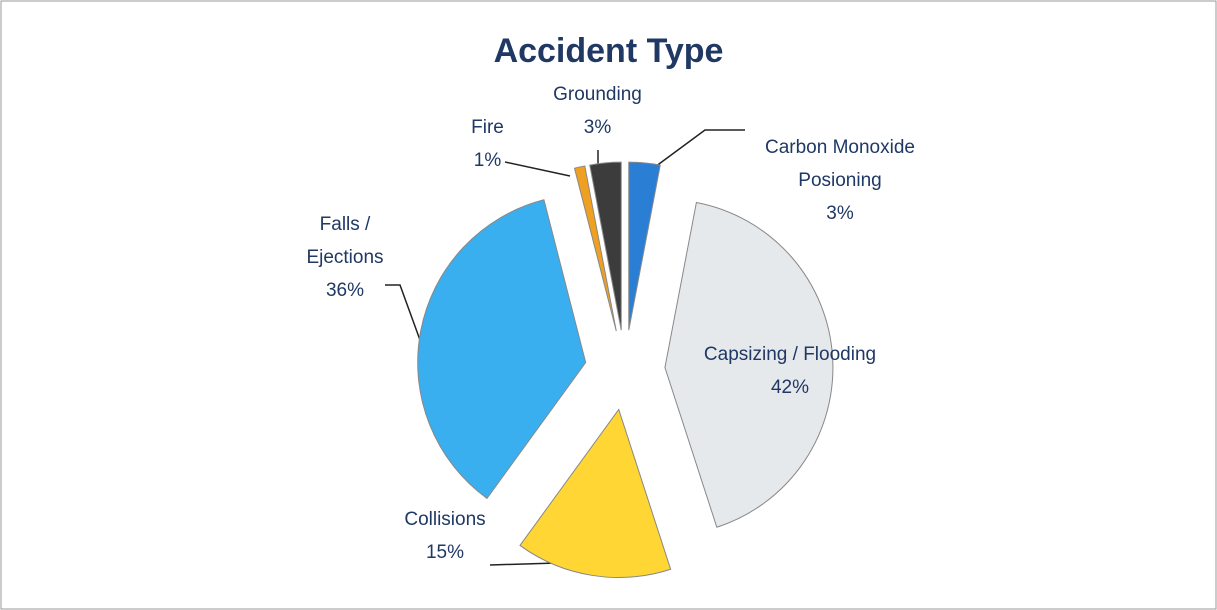 This screenshot has height=610, width=1217. I want to click on data-label: Grounding 3%, so click(597, 111).